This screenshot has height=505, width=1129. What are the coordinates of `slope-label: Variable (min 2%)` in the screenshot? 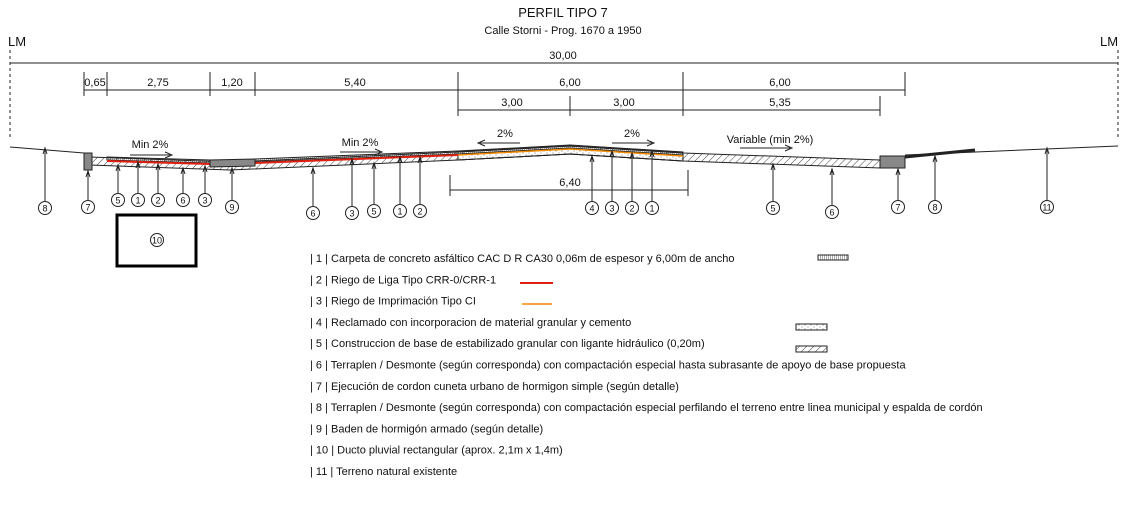 It's located at (770, 140).